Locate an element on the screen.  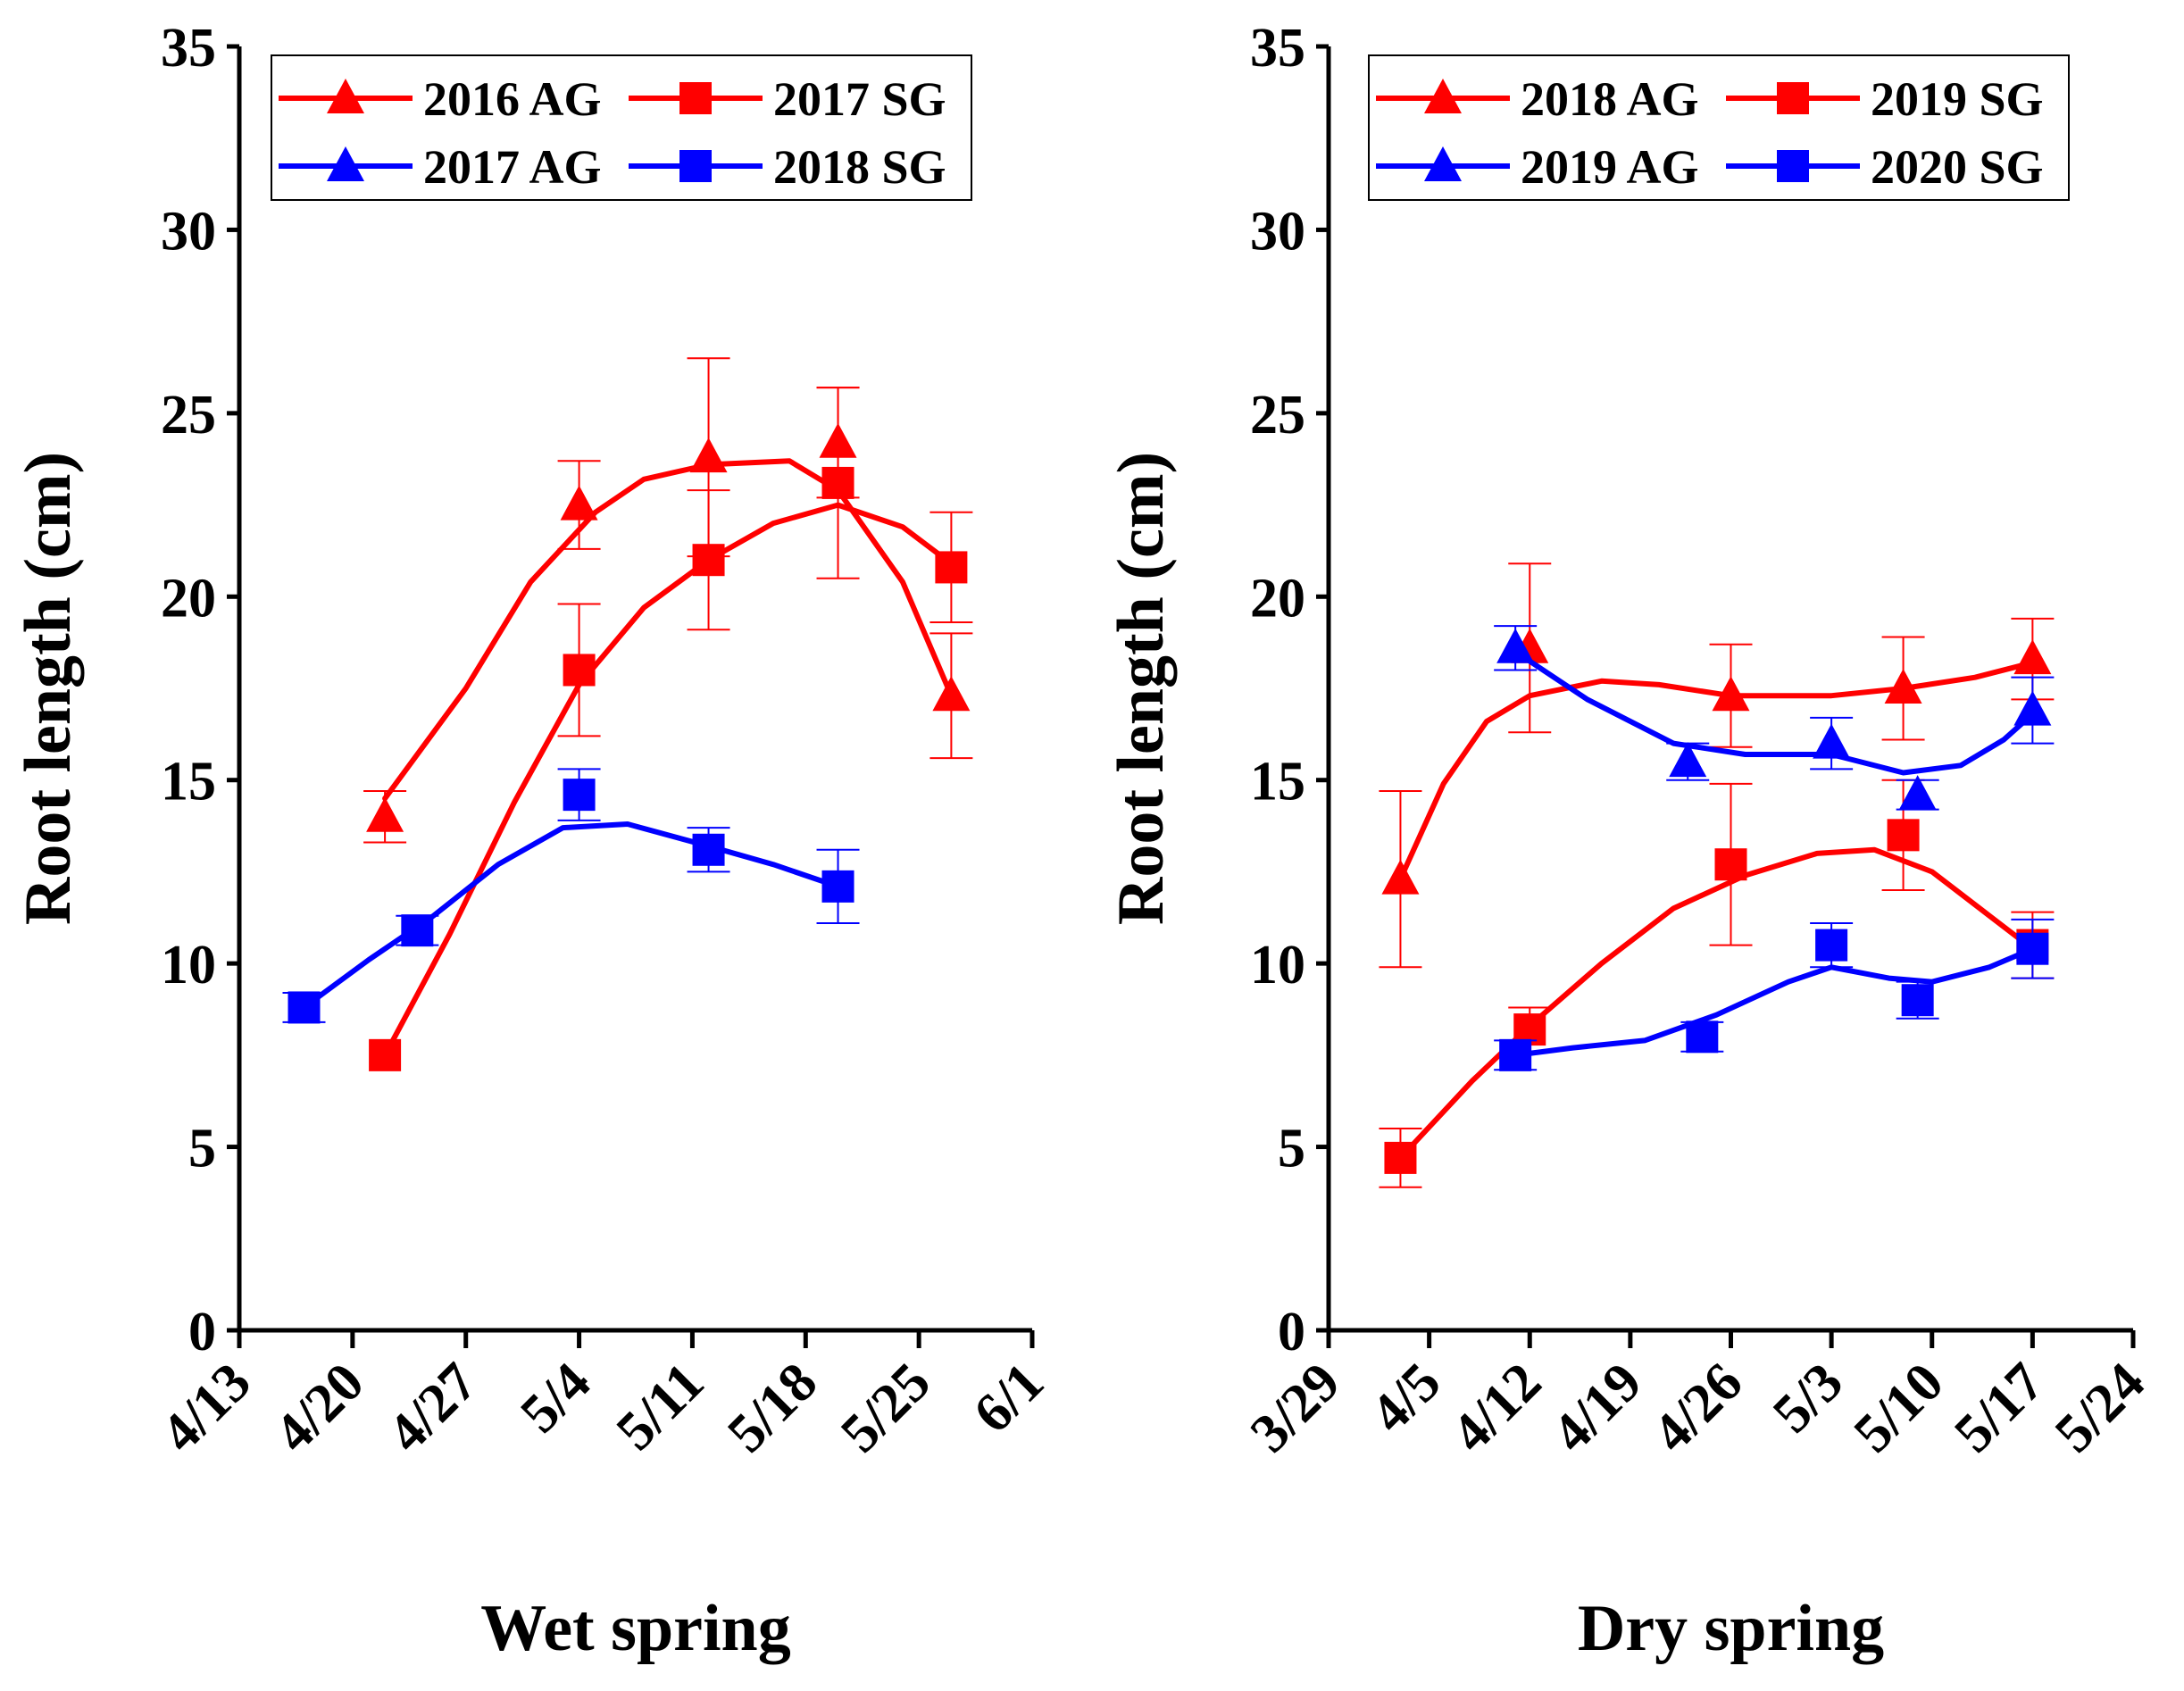
x-tick-label: 5/18 is located at coordinates (772, 1408).